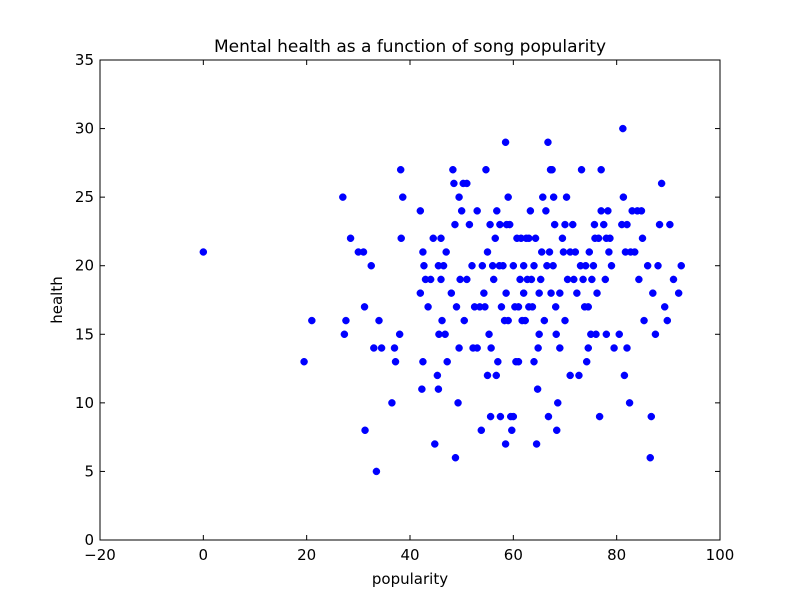  What do you see at coordinates (513, 555) in the screenshot?
I see `x-tick-label: 60` at bounding box center [513, 555].